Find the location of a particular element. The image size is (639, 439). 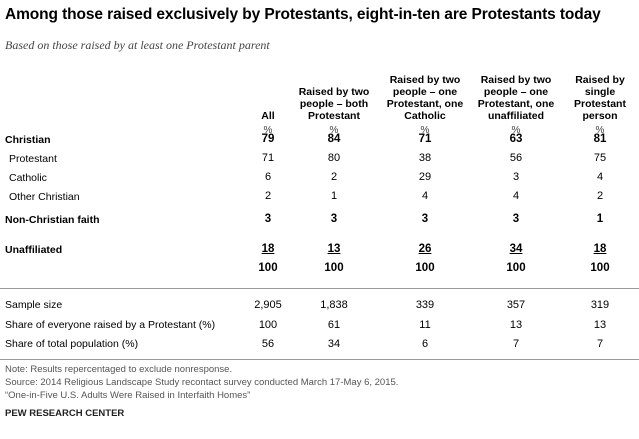

table-cell: 26 is located at coordinates (425, 249).